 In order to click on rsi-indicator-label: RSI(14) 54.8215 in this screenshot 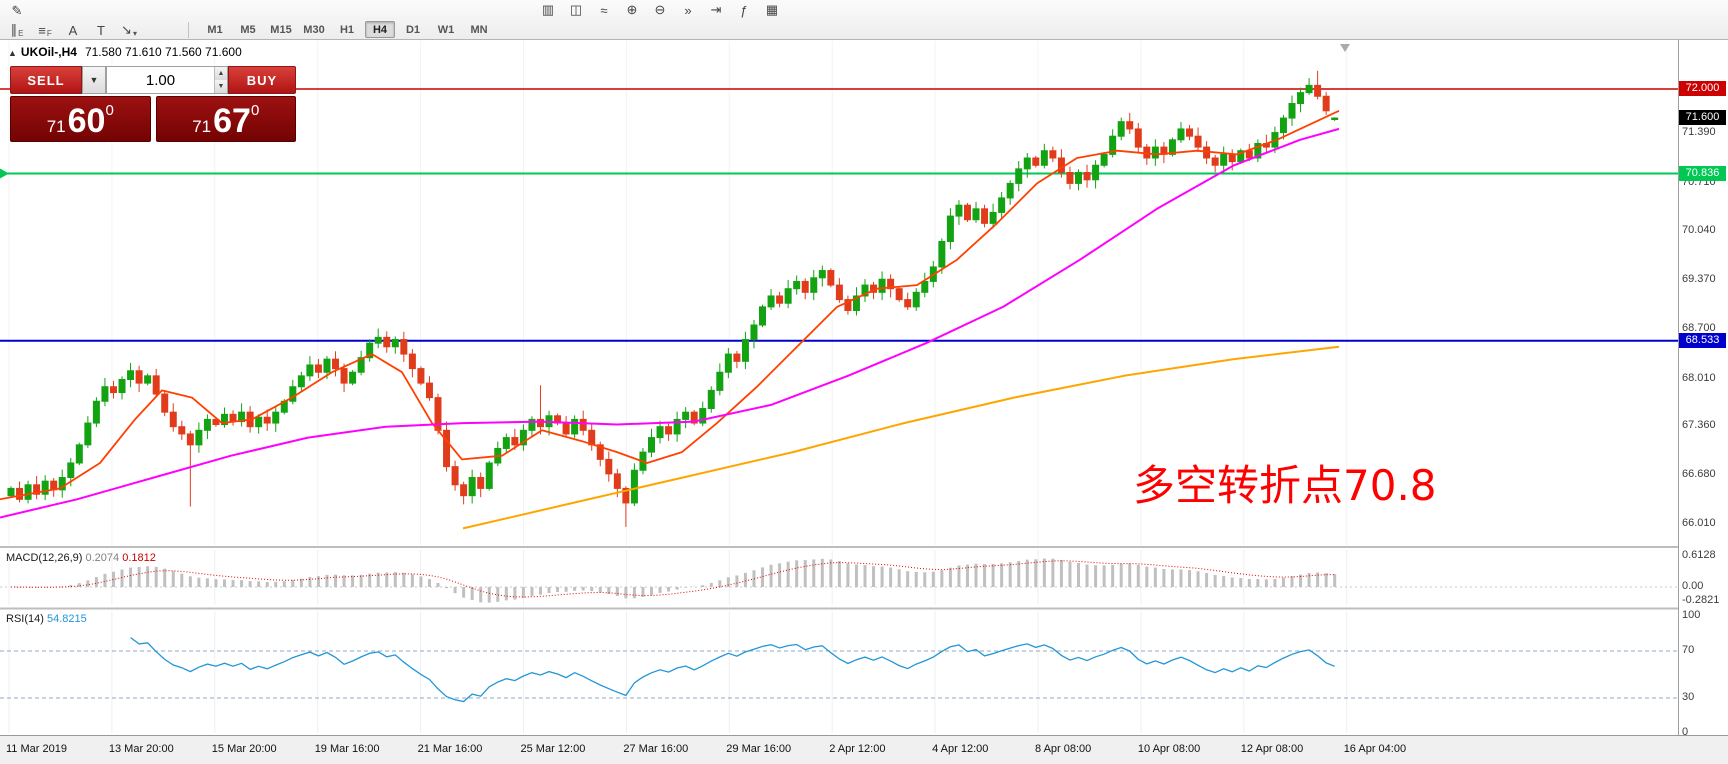, I will do `click(46, 619)`.